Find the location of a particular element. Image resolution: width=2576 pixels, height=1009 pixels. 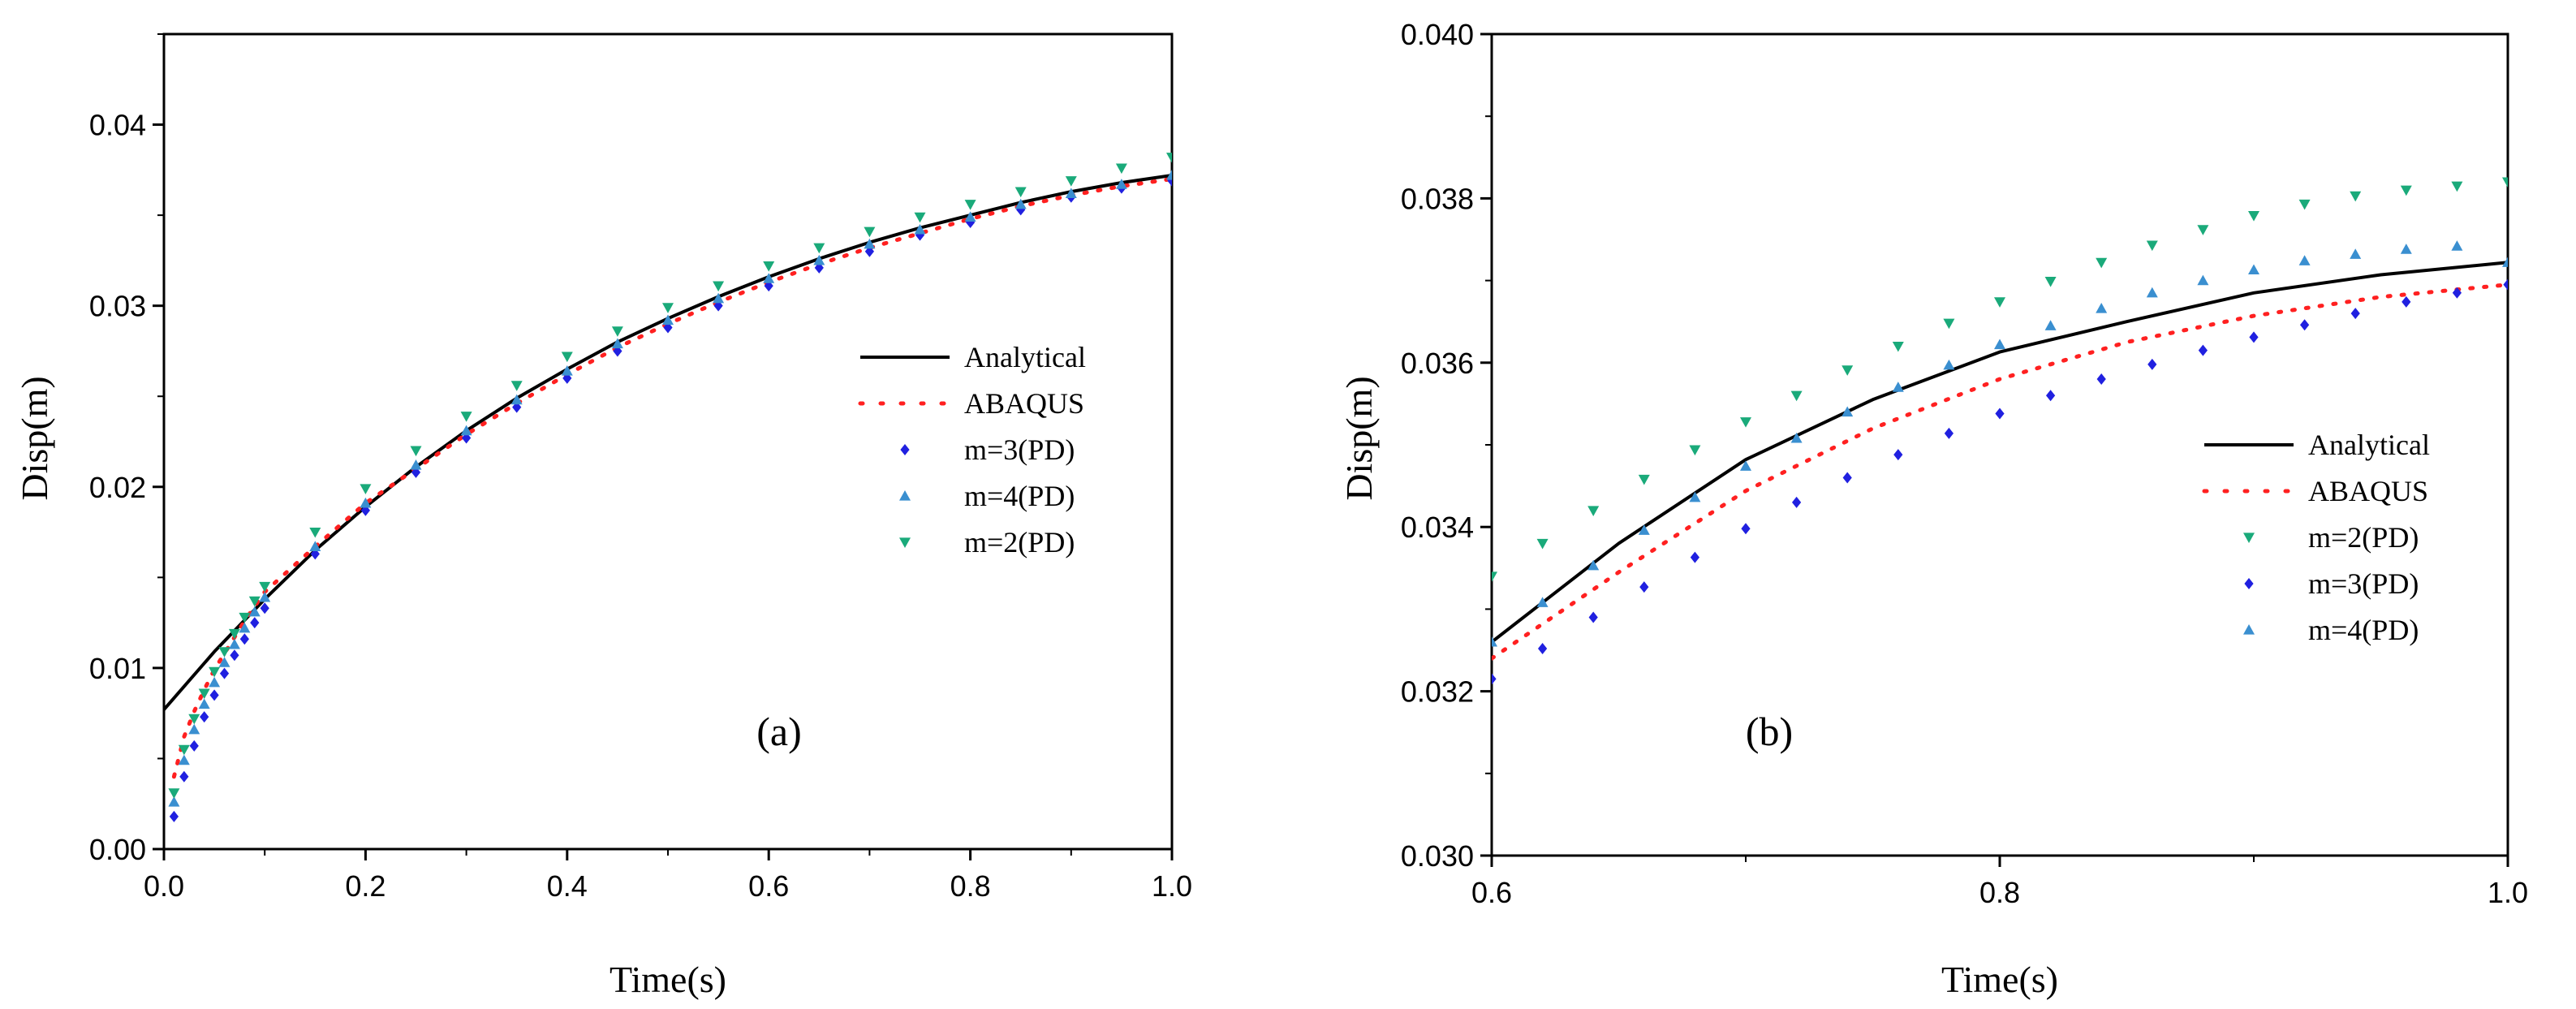

y-tick-label: 0.038 is located at coordinates (1438, 198).